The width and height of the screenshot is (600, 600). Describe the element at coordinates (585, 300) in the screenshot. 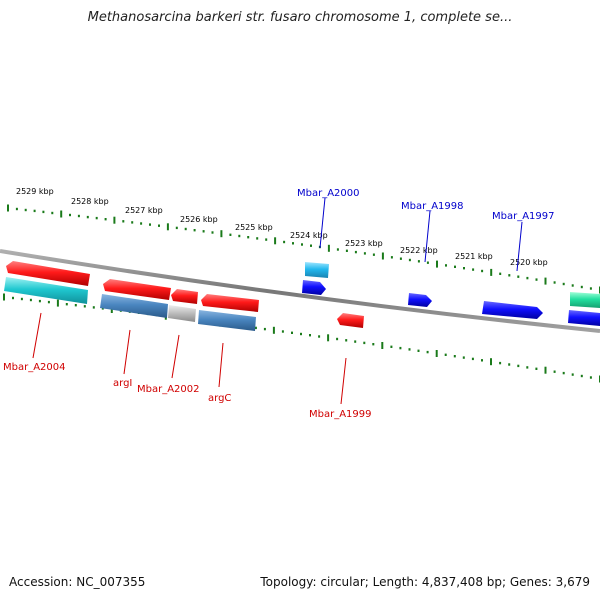

I see `cds-Mbar_A1997-right` at that location.